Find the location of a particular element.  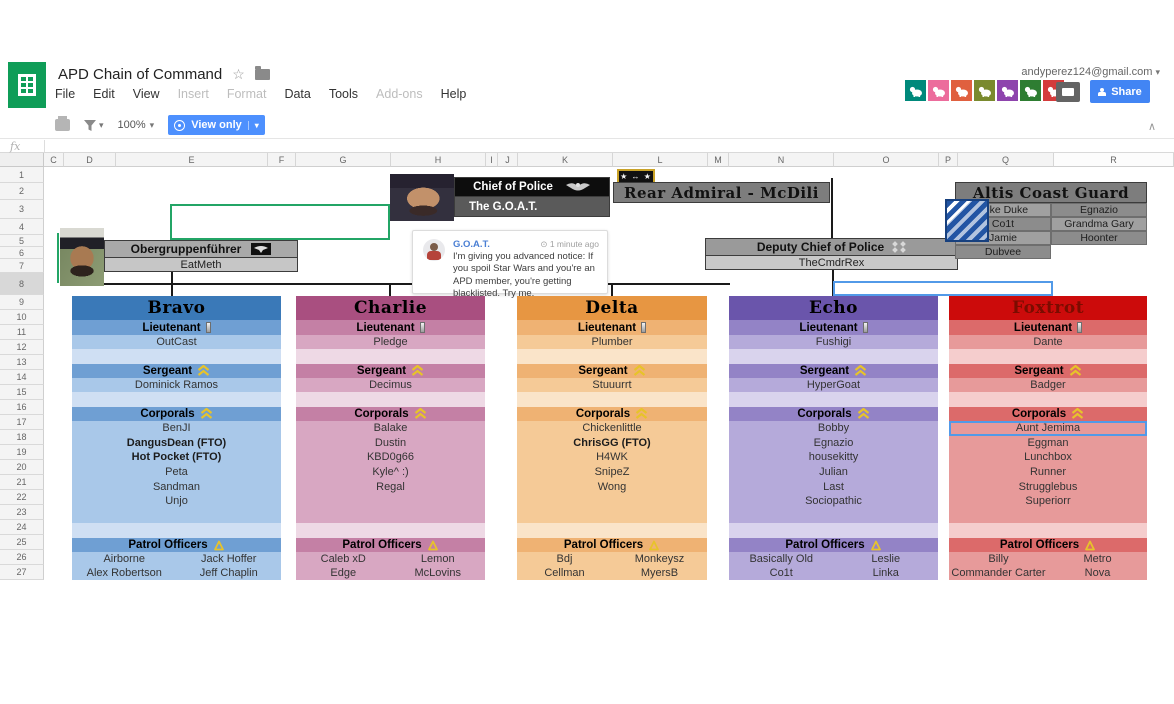

corporal-cell: Last is located at coordinates (833, 486).